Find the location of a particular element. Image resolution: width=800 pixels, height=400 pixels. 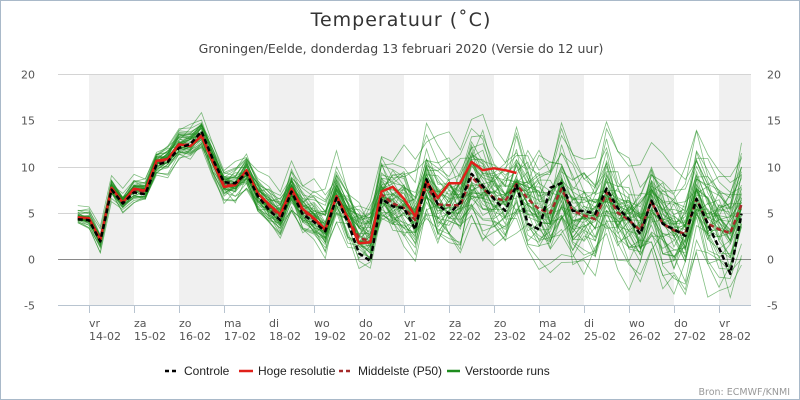

chart-title: Temperatuur (˚C) is located at coordinates (401, 20).